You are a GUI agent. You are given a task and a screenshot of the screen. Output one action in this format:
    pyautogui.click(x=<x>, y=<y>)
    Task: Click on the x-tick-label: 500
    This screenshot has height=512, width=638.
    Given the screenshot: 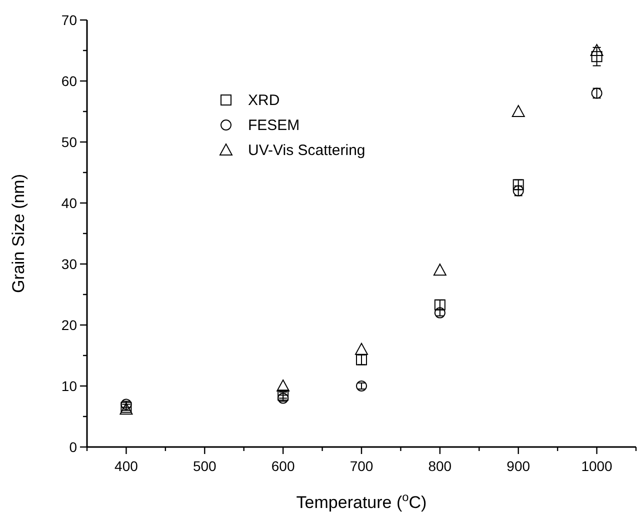 What is the action you would take?
    pyautogui.click(x=204, y=466)
    